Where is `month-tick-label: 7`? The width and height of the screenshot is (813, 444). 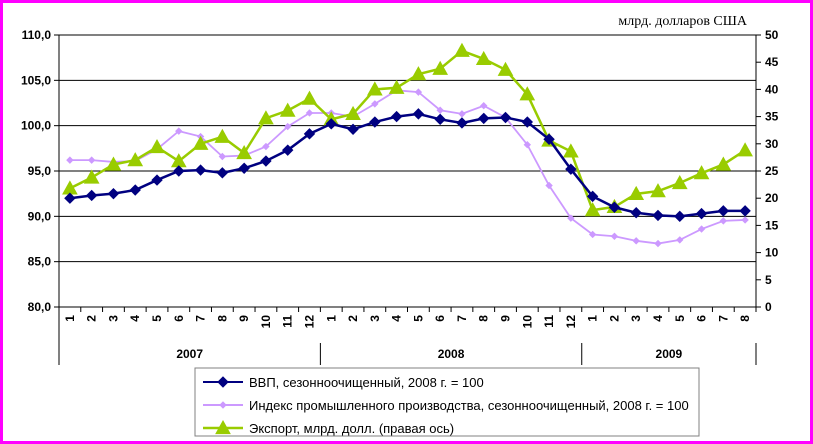 month-tick-label: 7 is located at coordinates (201, 318).